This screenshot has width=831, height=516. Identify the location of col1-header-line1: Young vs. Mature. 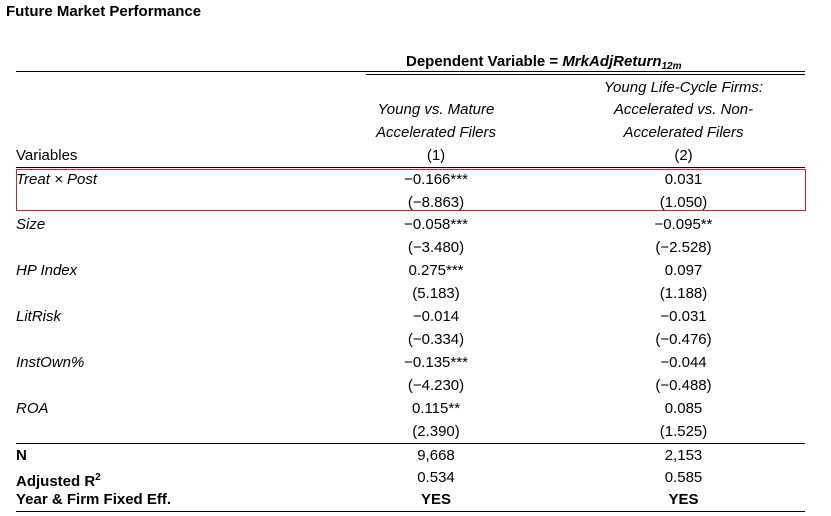
(436, 109).